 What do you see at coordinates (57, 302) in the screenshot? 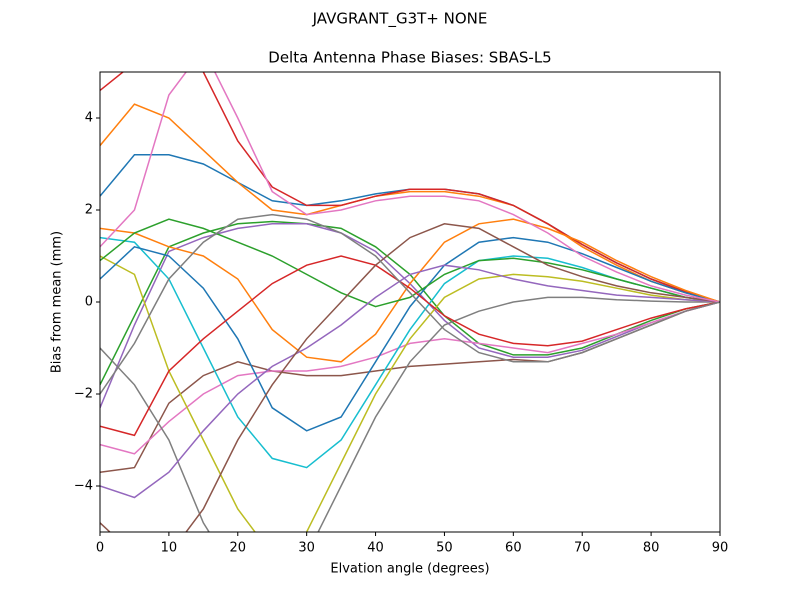
I see `y-axis-label: Bias from mean (mm)` at bounding box center [57, 302].